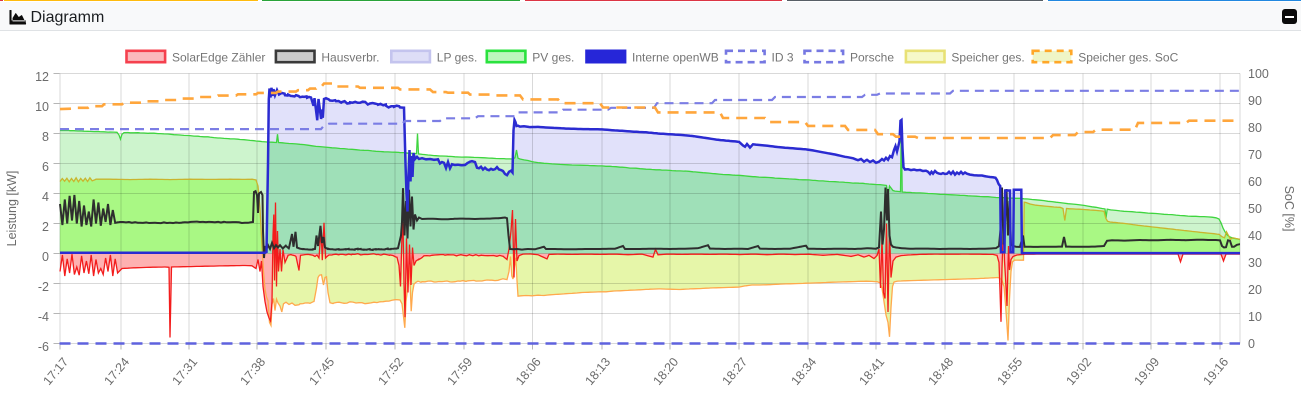 The height and width of the screenshot is (401, 1301). Describe the element at coordinates (45, 137) in the screenshot. I see `svg-text: 8` at that location.